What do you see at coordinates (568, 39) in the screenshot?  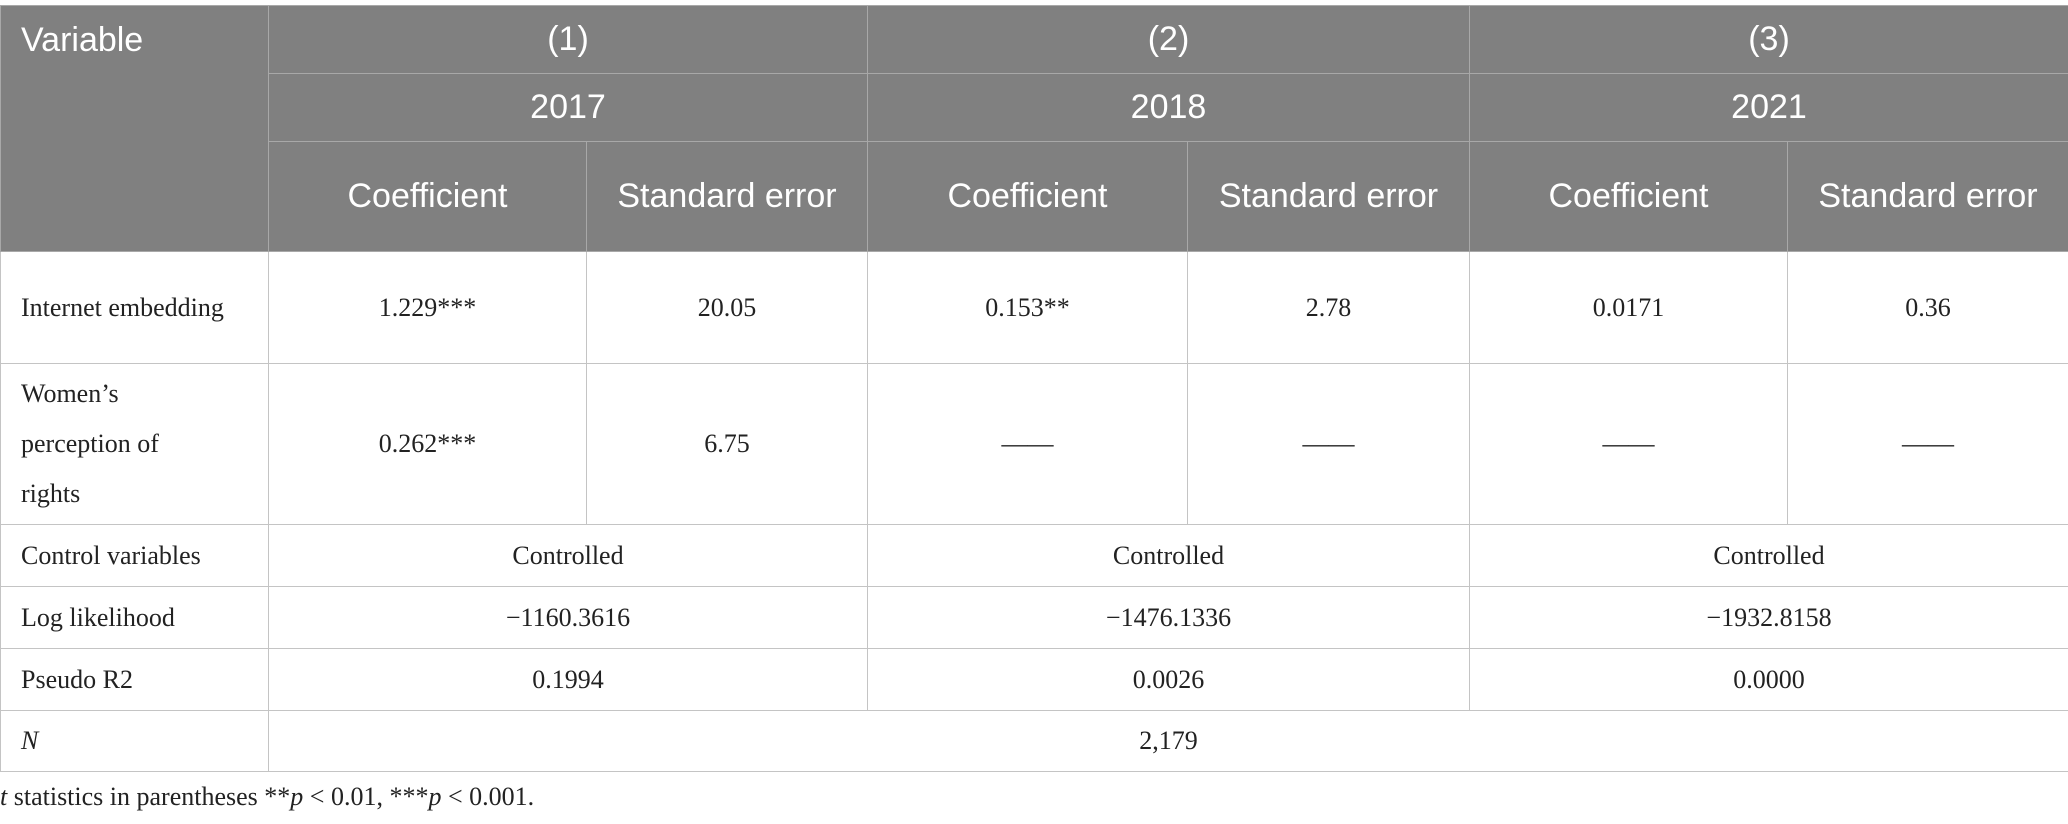 I see `header-cell: (1)` at bounding box center [568, 39].